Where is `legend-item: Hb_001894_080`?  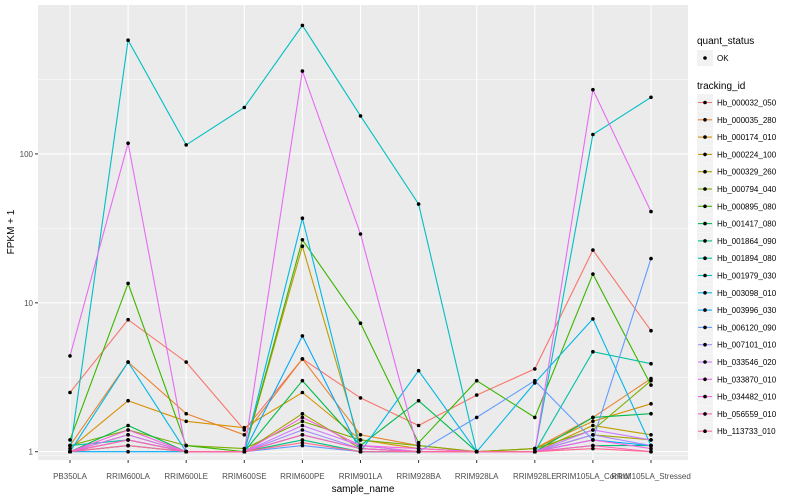 legend-item: Hb_001894_080 is located at coordinates (737, 258).